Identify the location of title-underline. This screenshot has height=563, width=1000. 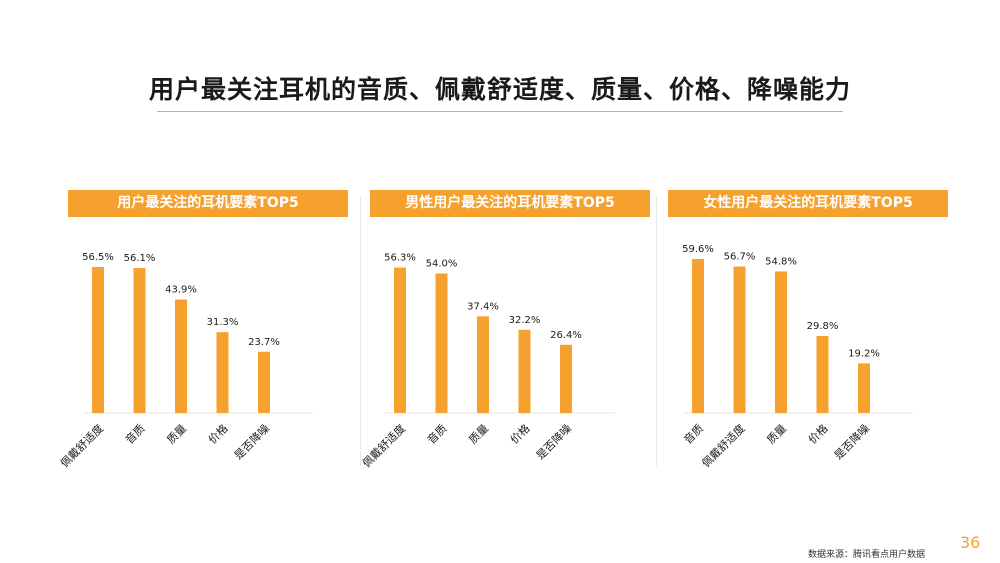
(500, 111).